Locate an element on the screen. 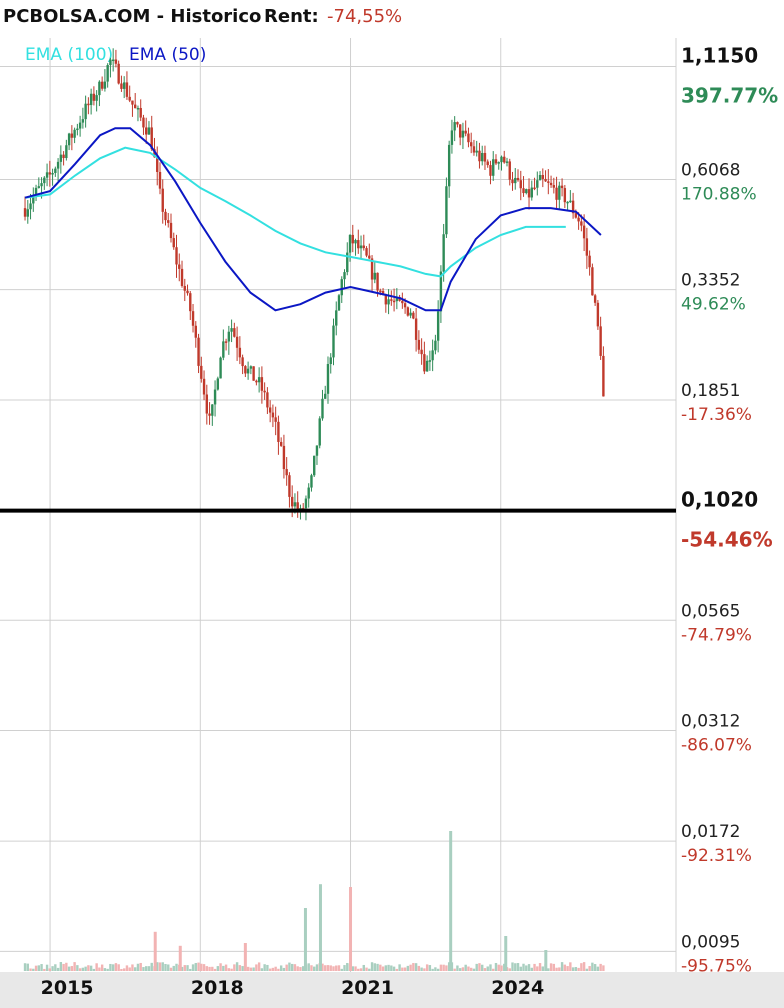 This screenshot has width=784, height=1008. y-tick-price: 0,0095 is located at coordinates (710, 942).